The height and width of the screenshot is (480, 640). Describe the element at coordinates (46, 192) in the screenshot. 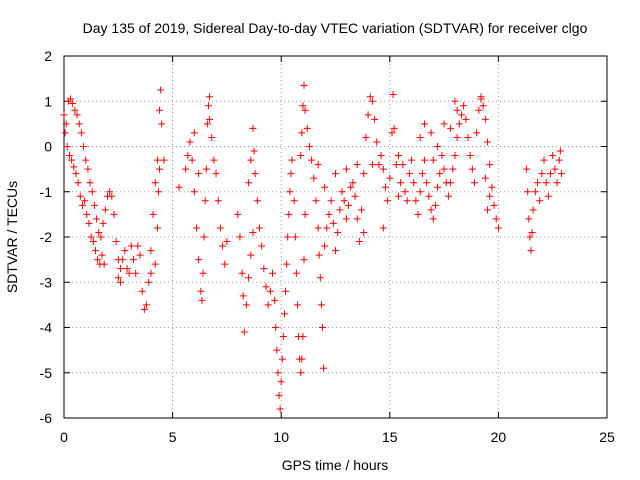

I see `y-tick-label: -1` at that location.